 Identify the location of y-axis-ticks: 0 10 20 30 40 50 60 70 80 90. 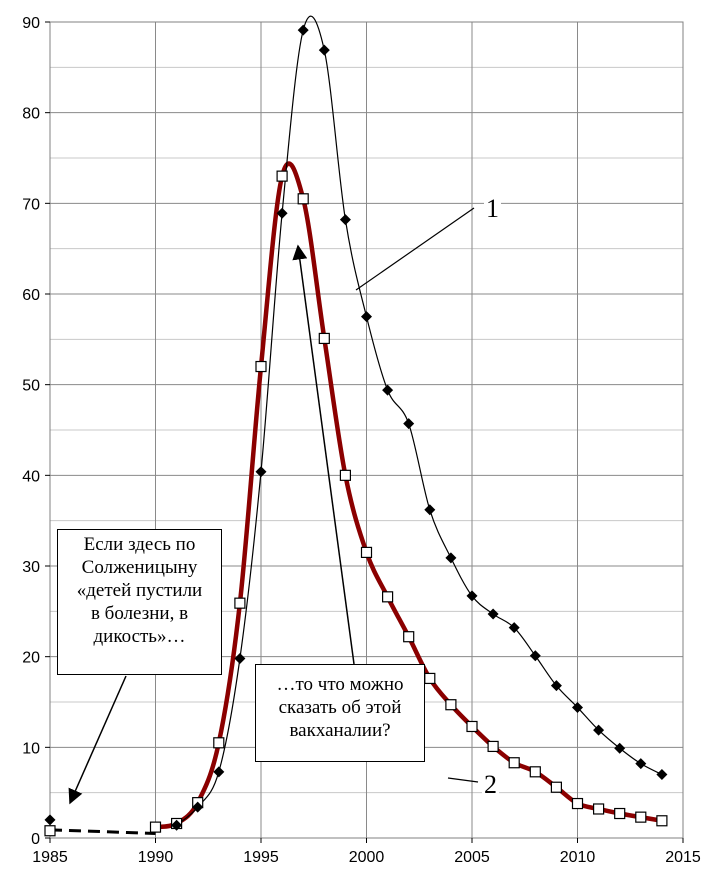
(36, 431).